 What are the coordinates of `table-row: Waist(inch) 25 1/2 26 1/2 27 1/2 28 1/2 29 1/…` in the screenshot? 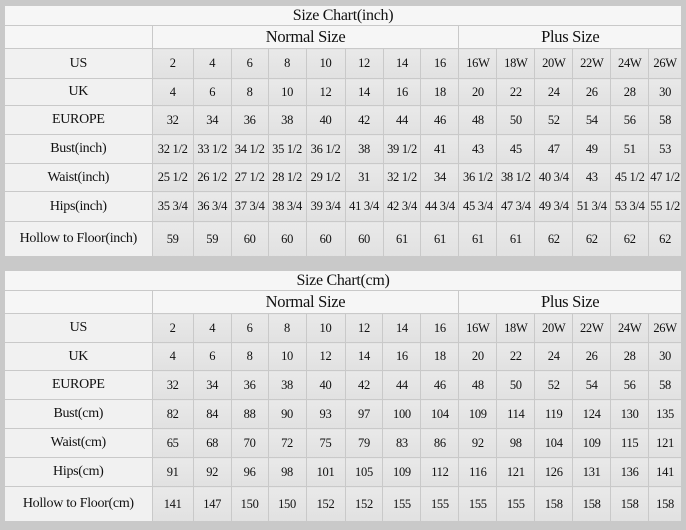 It's located at (343, 177).